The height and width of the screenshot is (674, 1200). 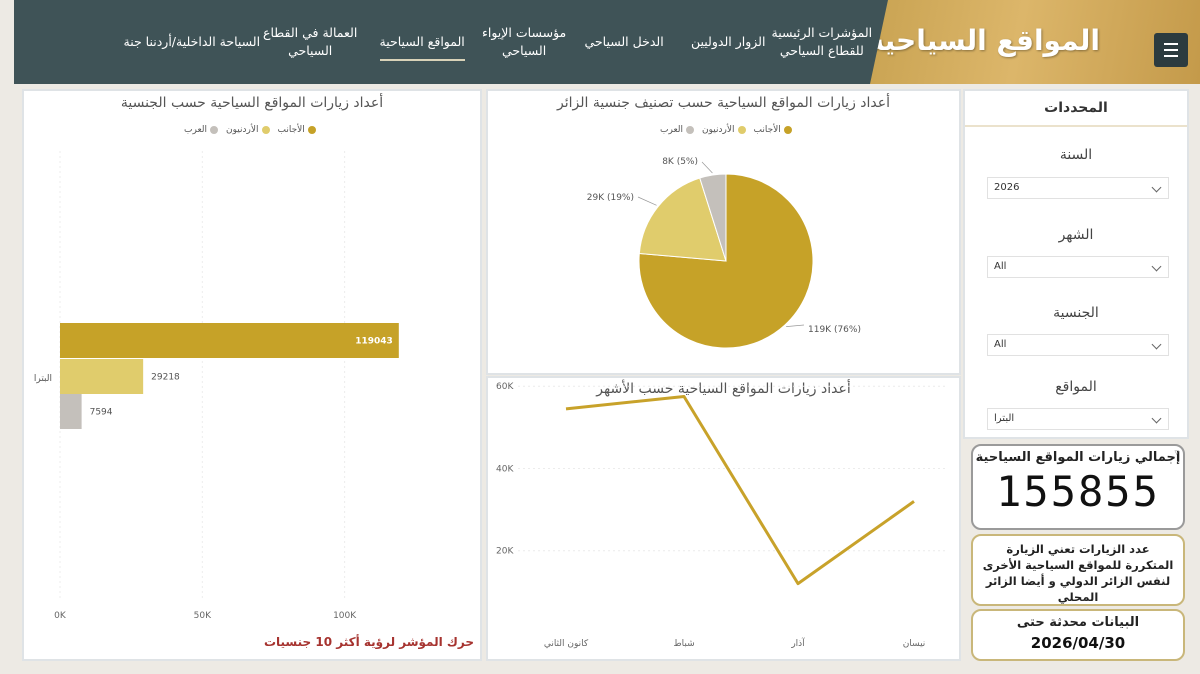 What do you see at coordinates (723, 389) in the screenshot?
I see `line-chart-title: أعداد زيارات المواقع السياحية حسب الأشهر` at bounding box center [723, 389].